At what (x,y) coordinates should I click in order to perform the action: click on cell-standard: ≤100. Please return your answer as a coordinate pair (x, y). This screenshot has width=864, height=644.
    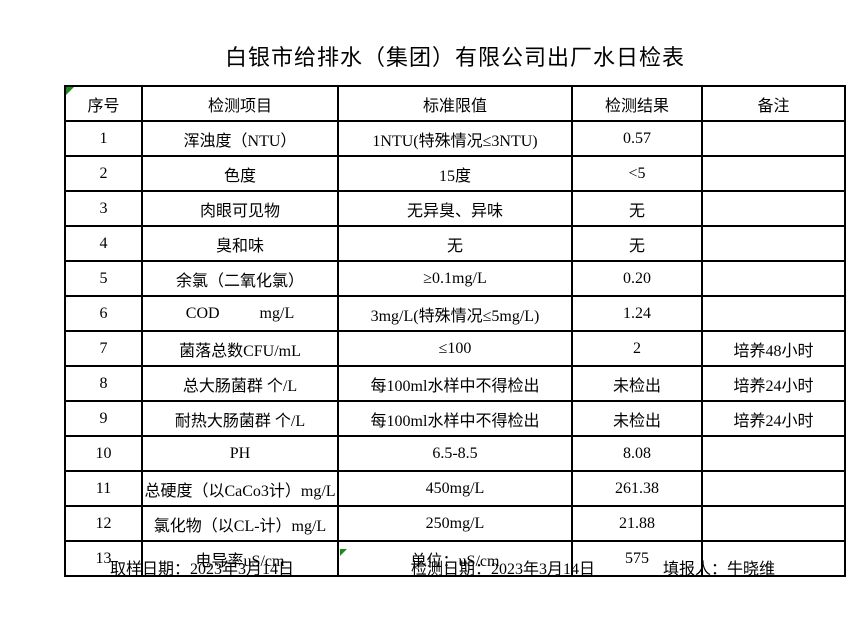
    Looking at the image, I should click on (455, 348).